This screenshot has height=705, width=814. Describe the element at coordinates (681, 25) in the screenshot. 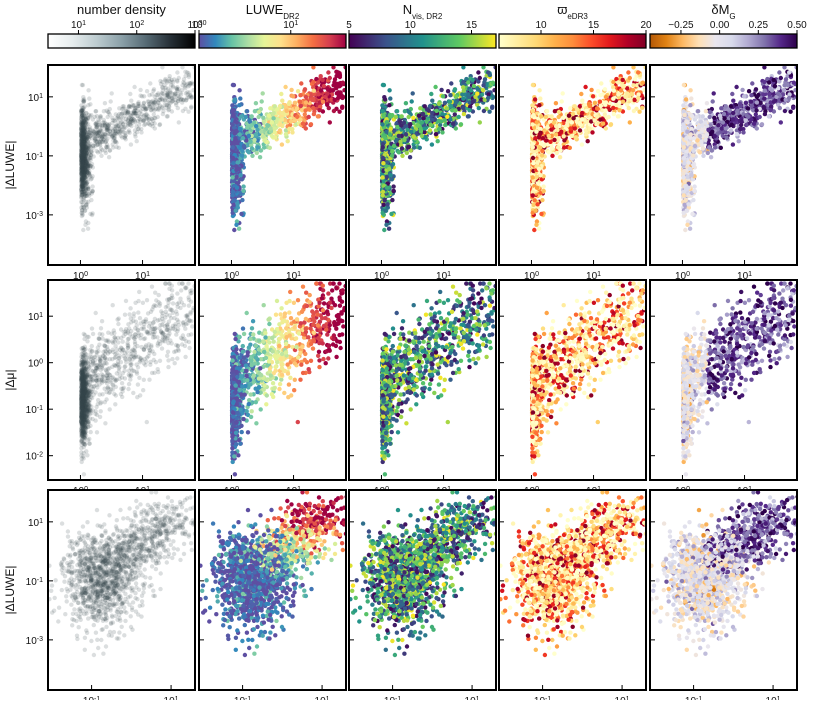

I see `colorbar-dmg-ticklabel-0: −0.25` at that location.